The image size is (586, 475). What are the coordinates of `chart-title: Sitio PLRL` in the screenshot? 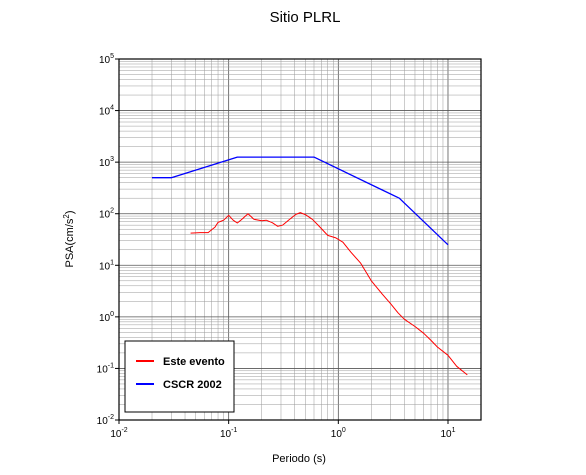 It's located at (305, 17).